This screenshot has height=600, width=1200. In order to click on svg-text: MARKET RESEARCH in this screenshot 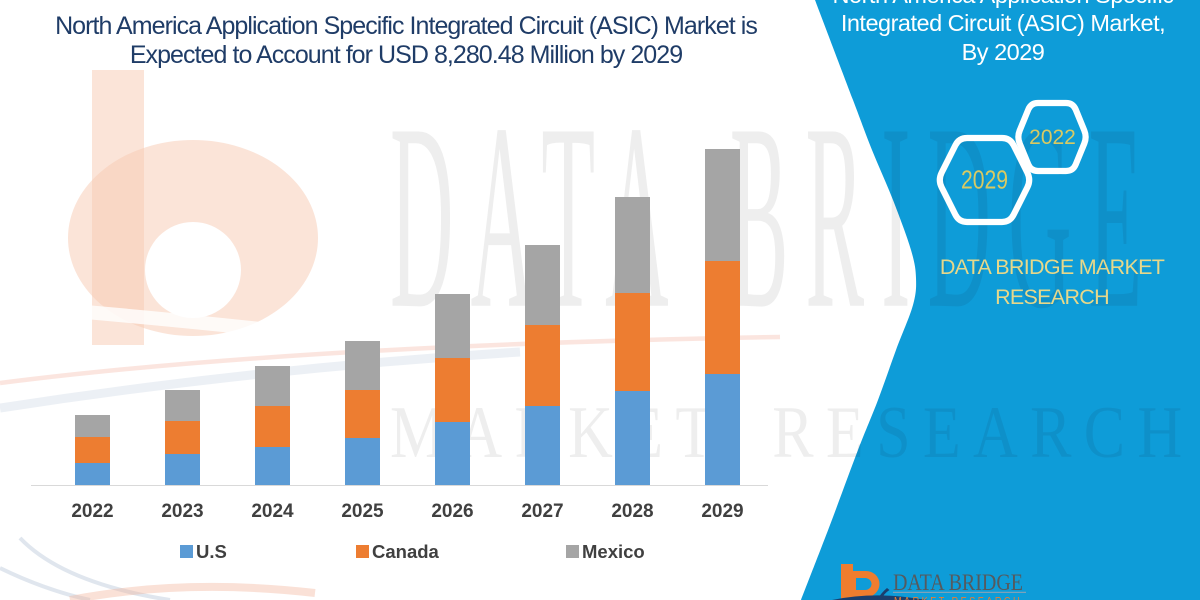, I will do `click(958, 598)`.